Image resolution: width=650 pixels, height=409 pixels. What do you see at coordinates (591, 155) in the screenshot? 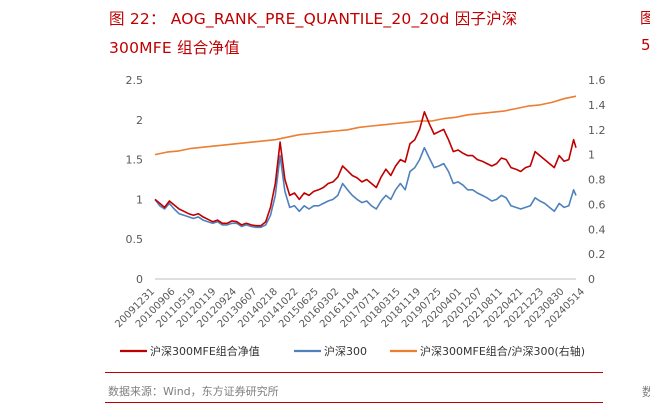
I see `y2-tick-label: 1` at bounding box center [591, 155].